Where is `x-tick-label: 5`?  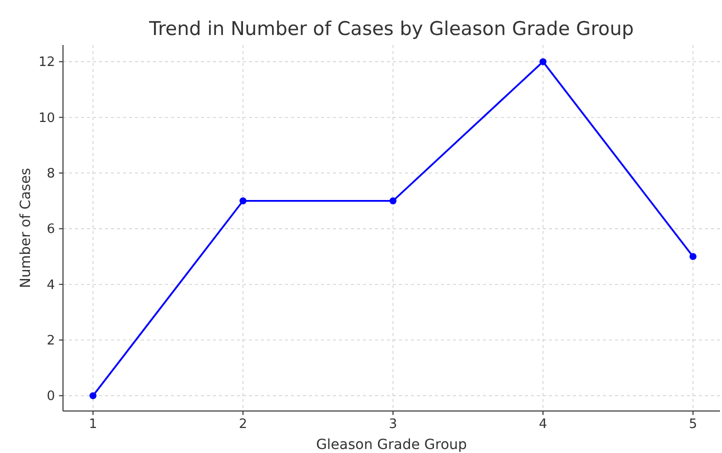
x-tick-label: 5 is located at coordinates (693, 424).